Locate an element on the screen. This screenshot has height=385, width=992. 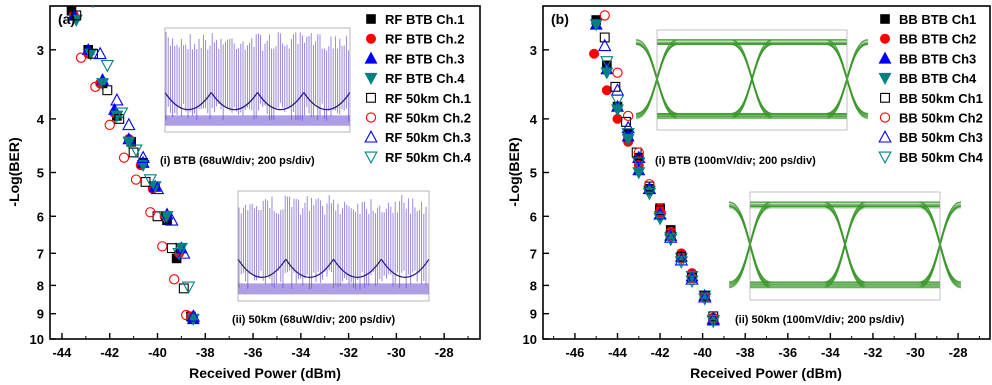
legend-item: RF BTB Ch.1 is located at coordinates (415, 19).